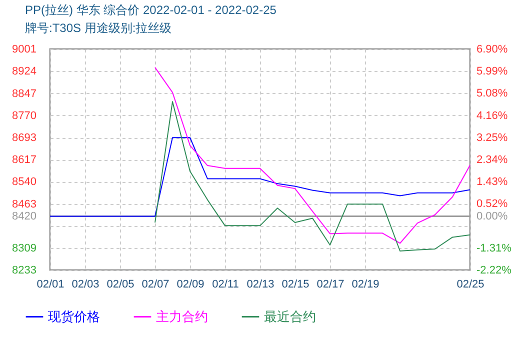 This screenshot has width=520, height=350. I want to click on y-tick-label: 8233, so click(24, 270).